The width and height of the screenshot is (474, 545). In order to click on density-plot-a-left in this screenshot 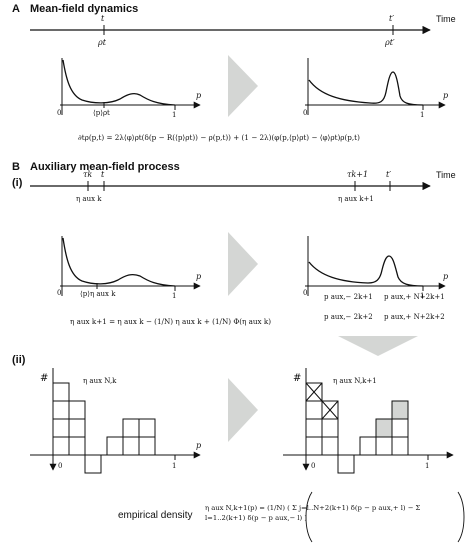, I will do `click(130, 86)`.